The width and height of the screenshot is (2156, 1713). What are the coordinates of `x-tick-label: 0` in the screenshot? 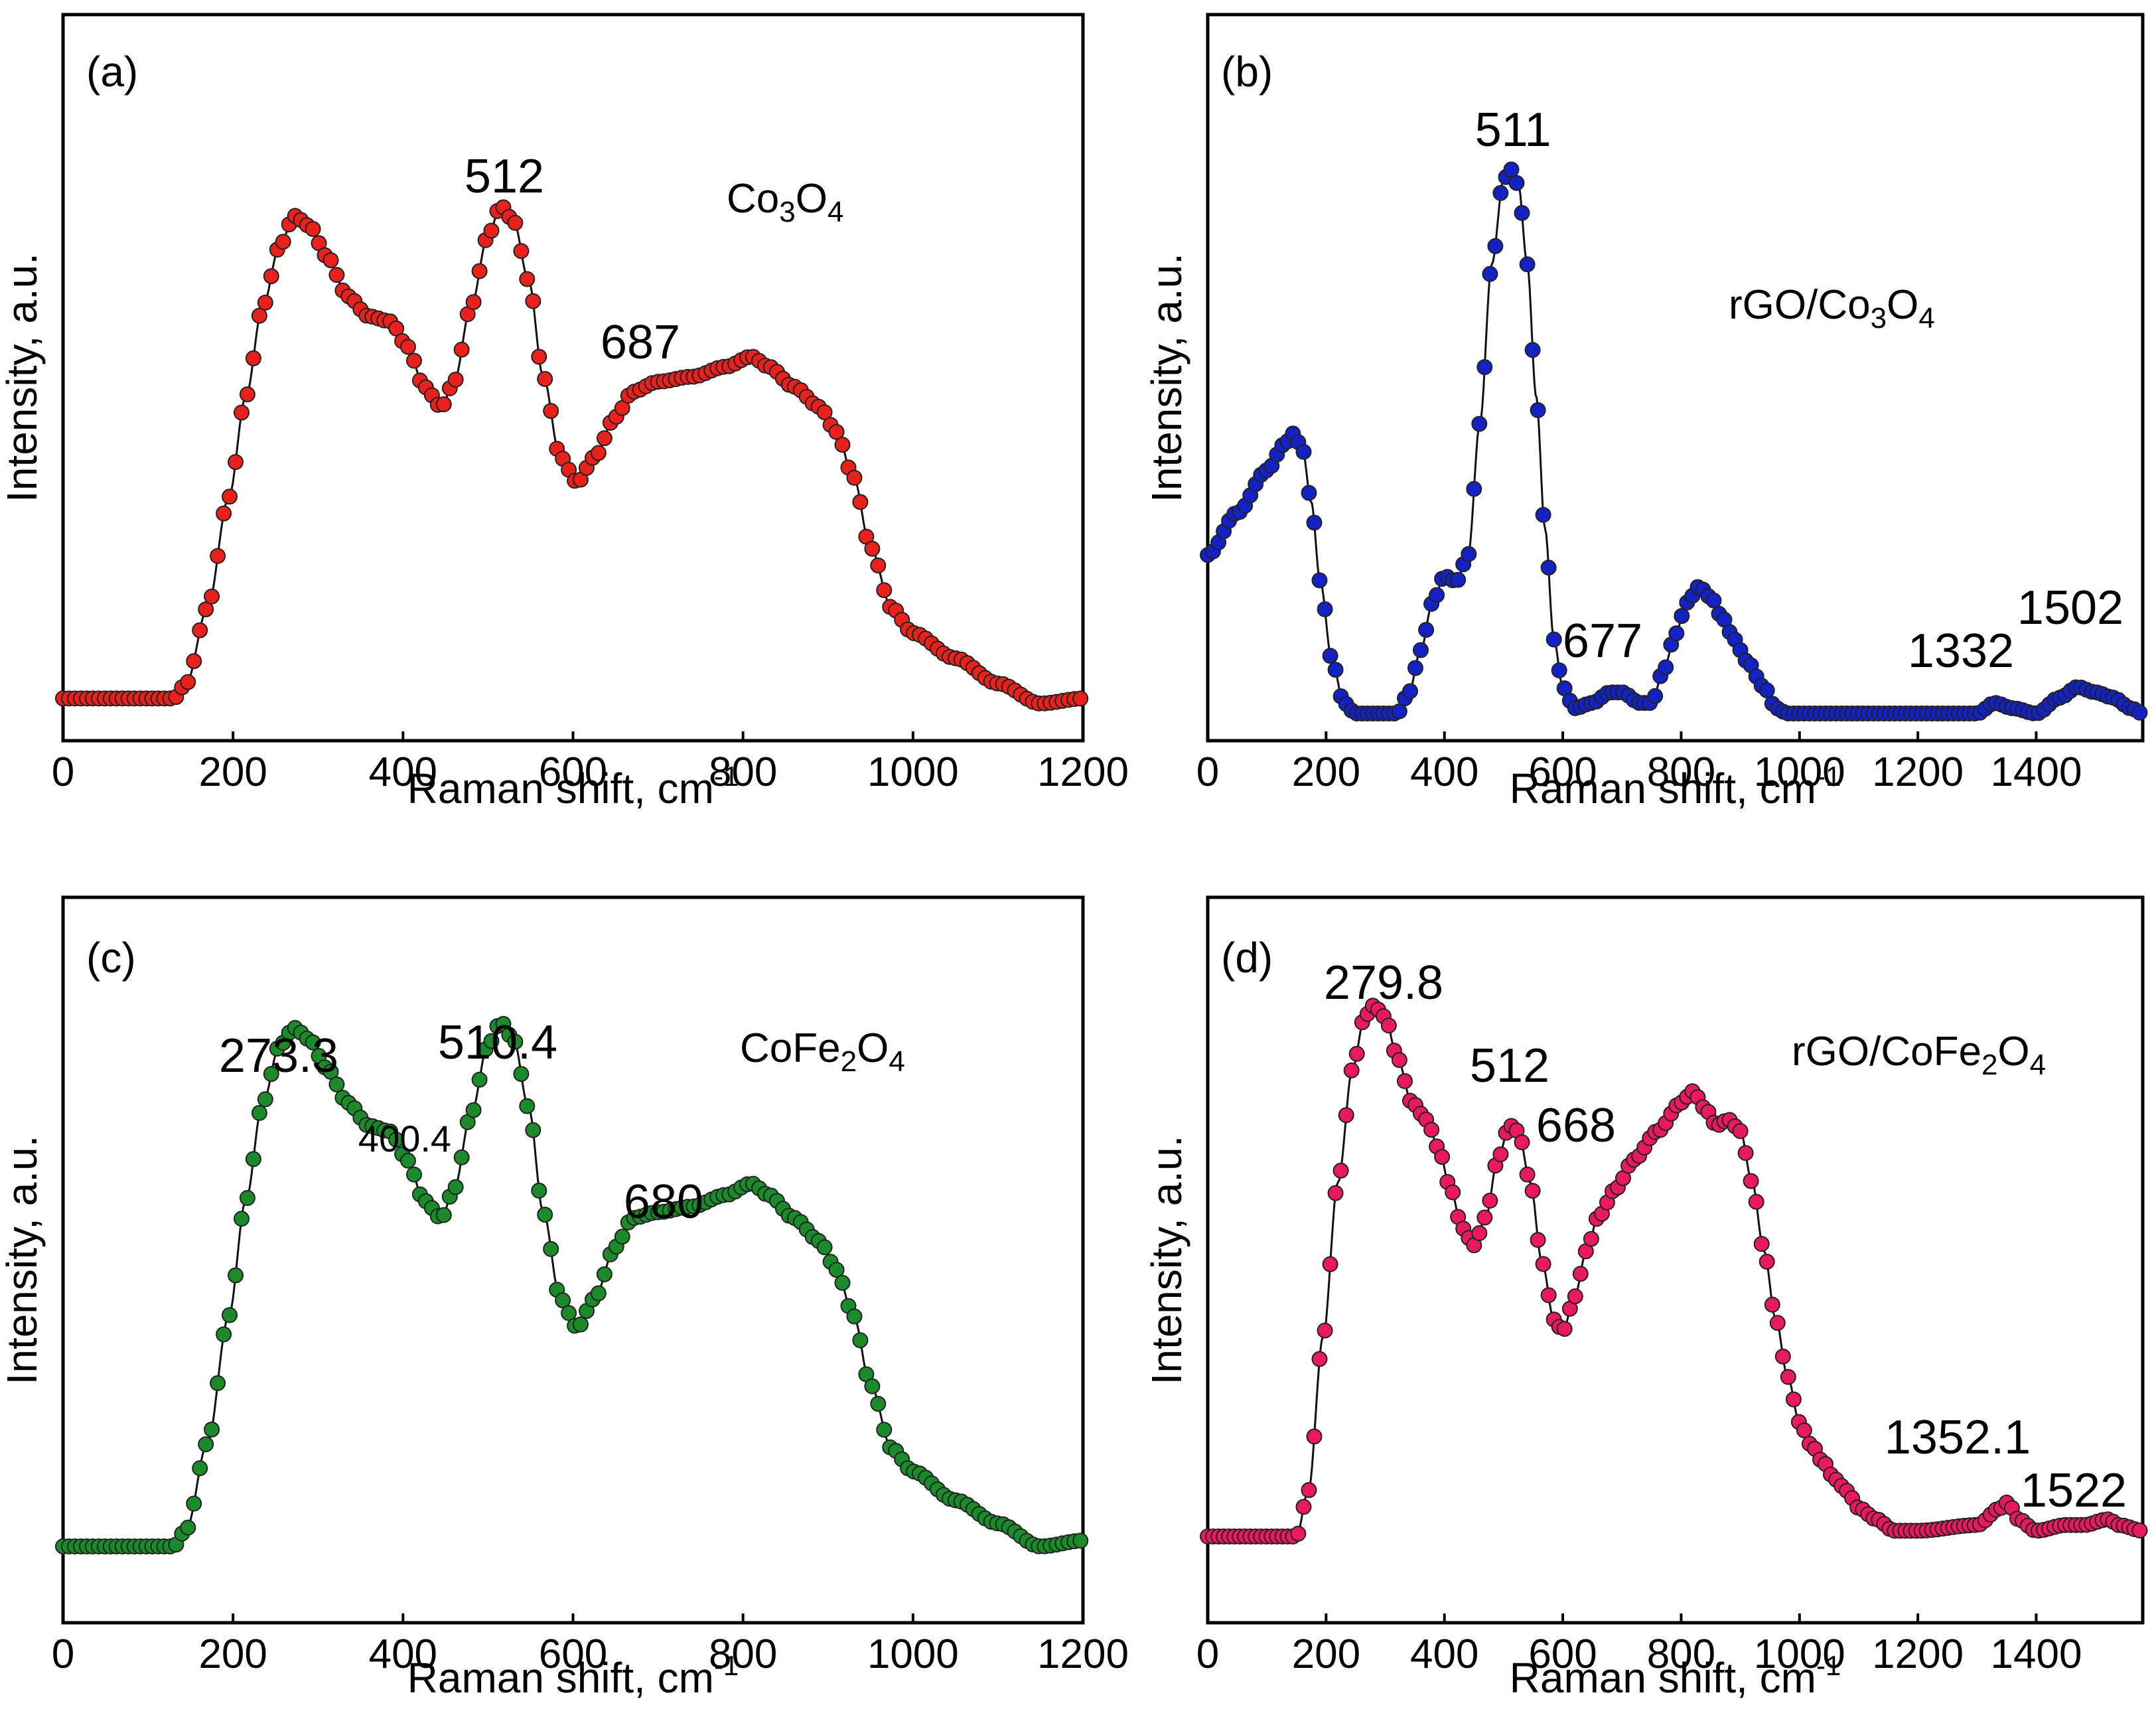 It's located at (1207, 1654).